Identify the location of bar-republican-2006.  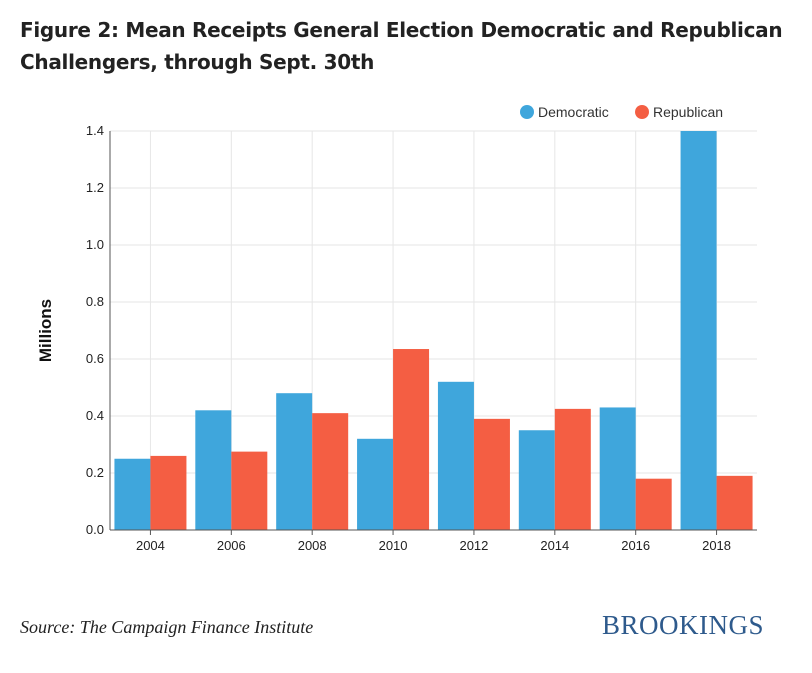
(249, 490).